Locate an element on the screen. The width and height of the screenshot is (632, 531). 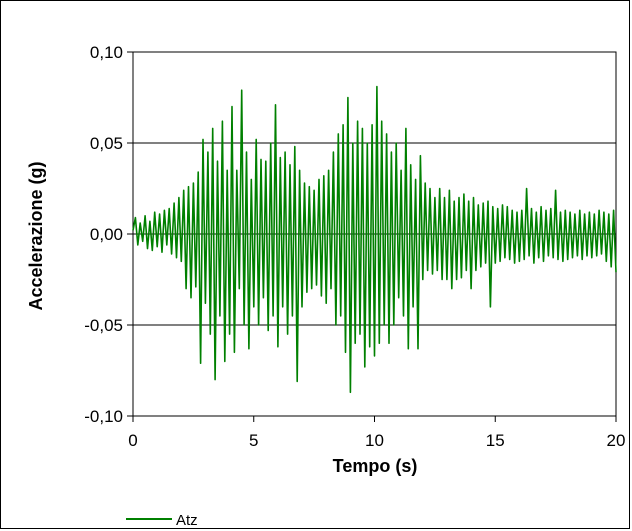
x-tick-label-0: 0 is located at coordinates (132, 440).